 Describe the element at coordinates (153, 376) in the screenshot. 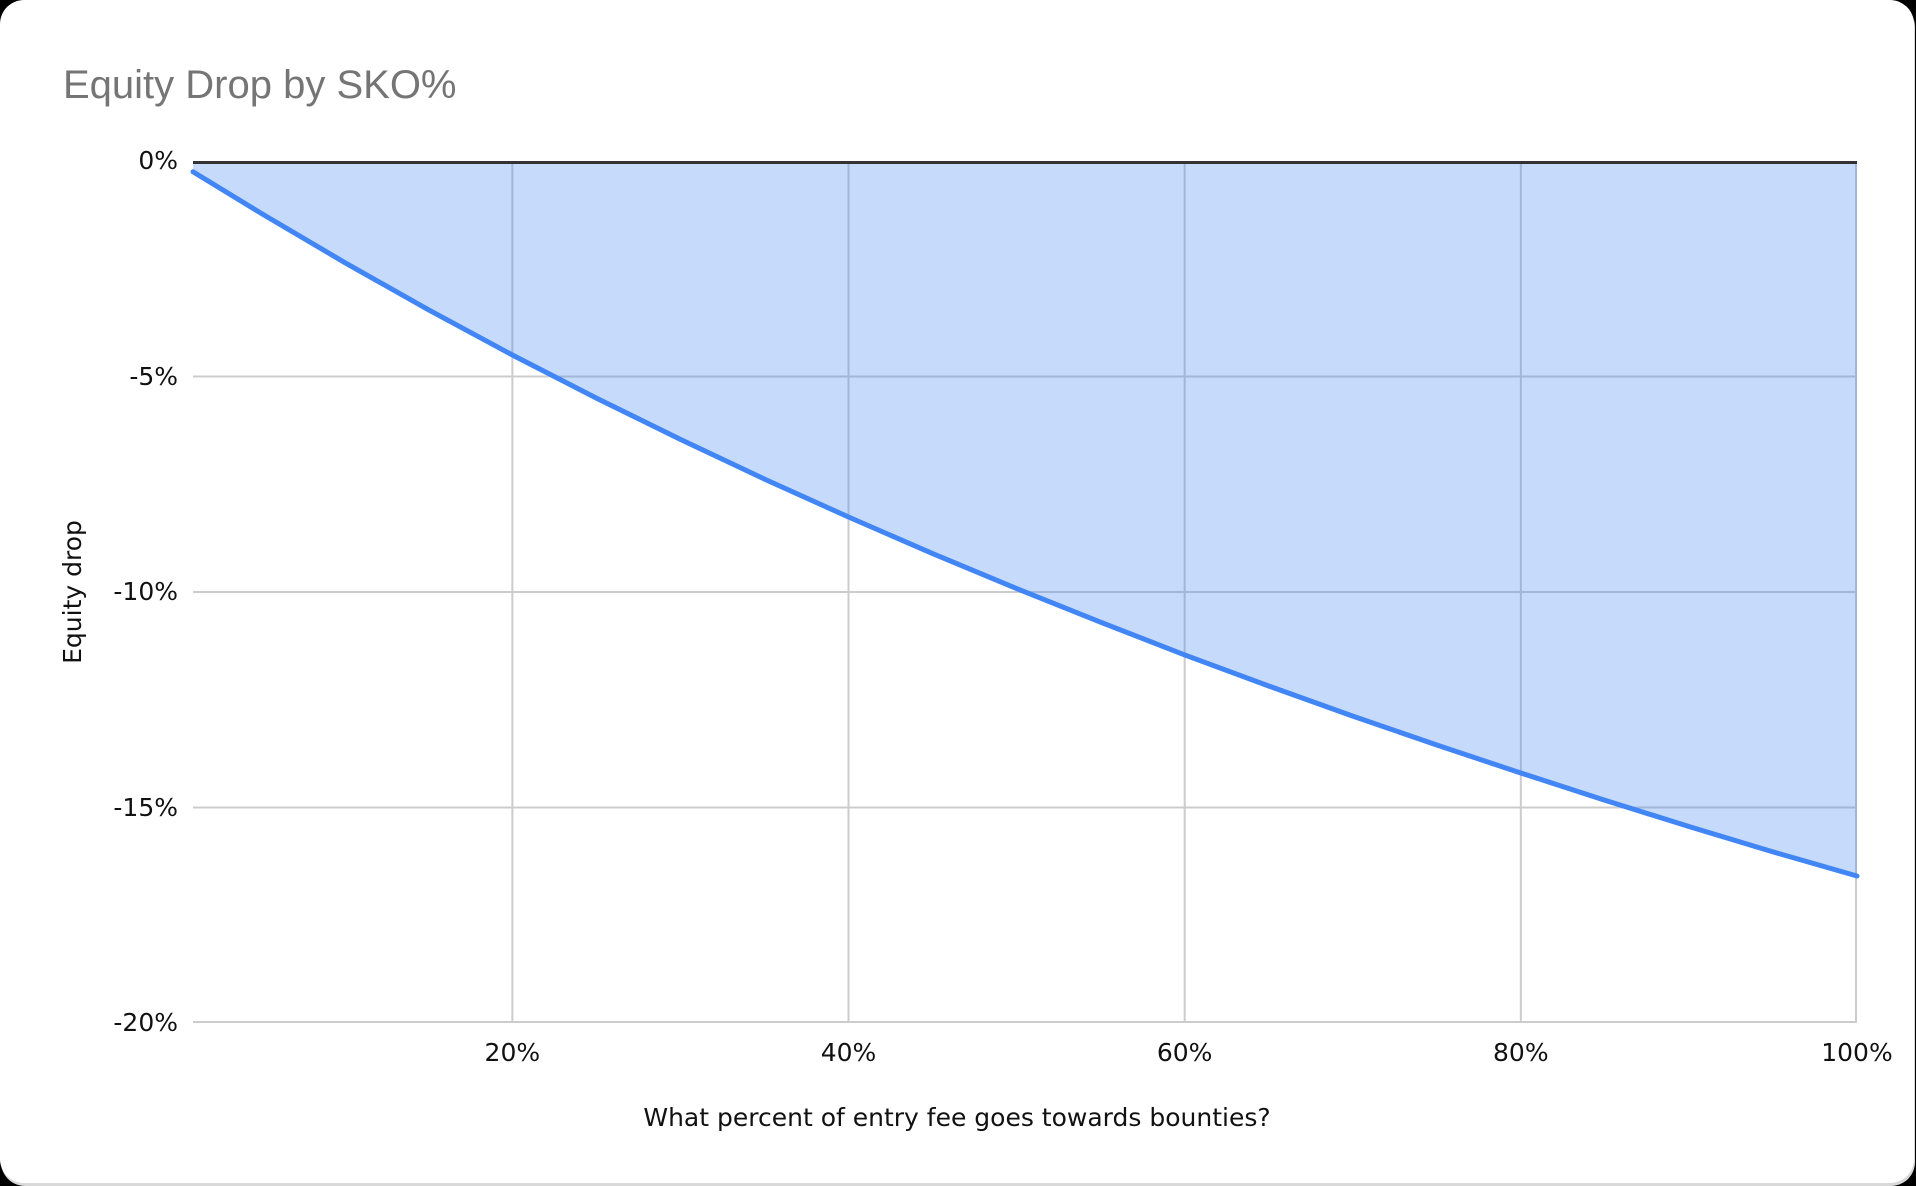

I see `y-tick-label: -5%` at that location.